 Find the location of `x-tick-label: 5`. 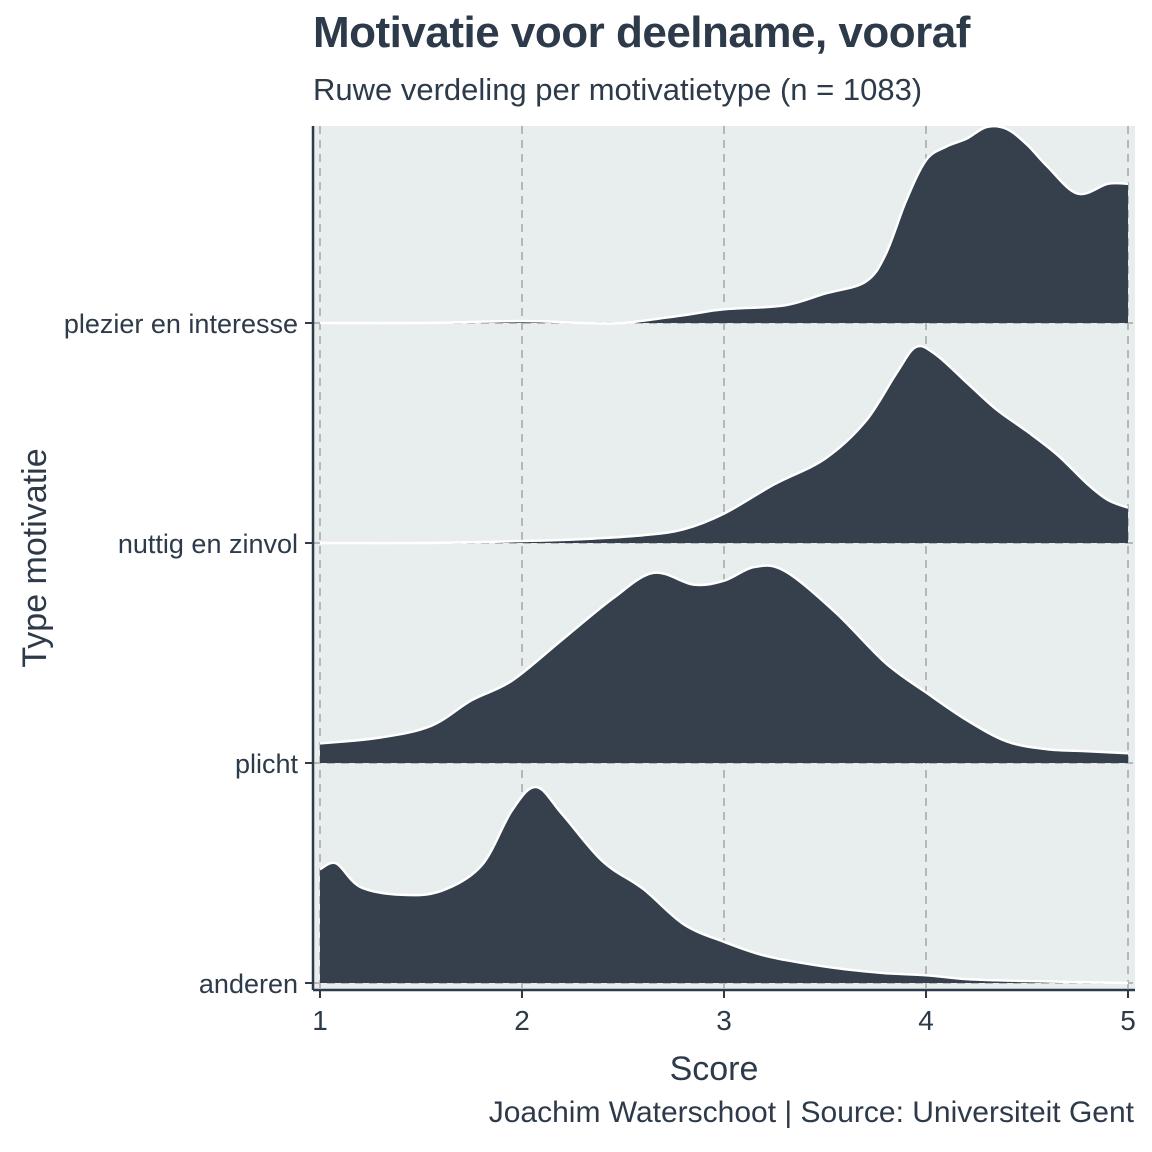

x-tick-label: 5 is located at coordinates (1128, 1020).